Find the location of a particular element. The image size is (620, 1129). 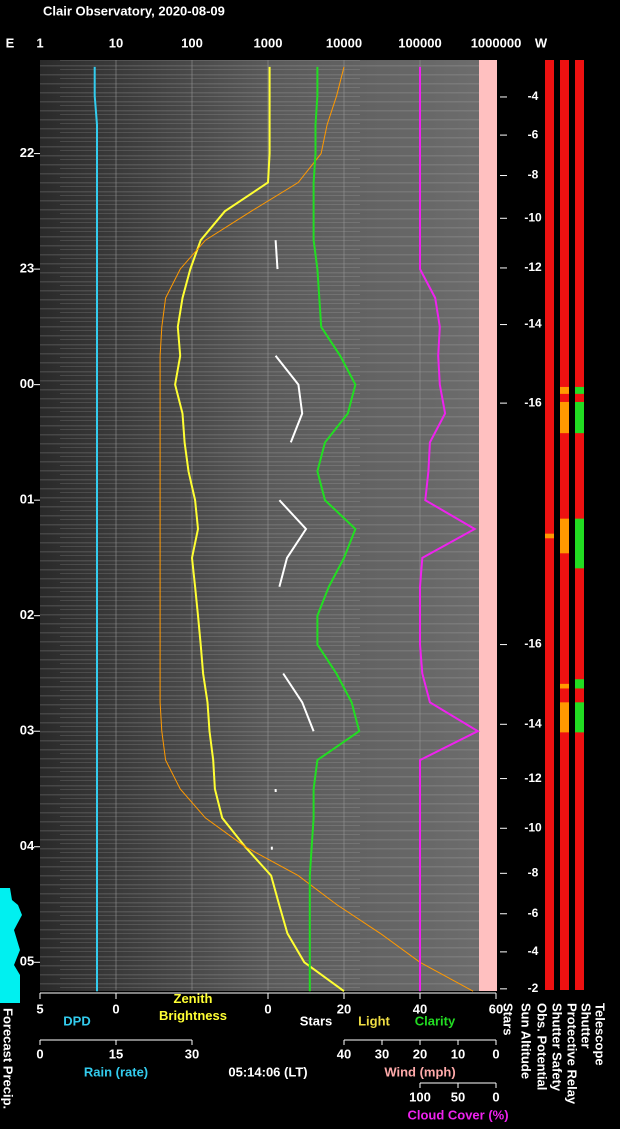

precip-label: Forecast Precip. is located at coordinates (8, 1058).